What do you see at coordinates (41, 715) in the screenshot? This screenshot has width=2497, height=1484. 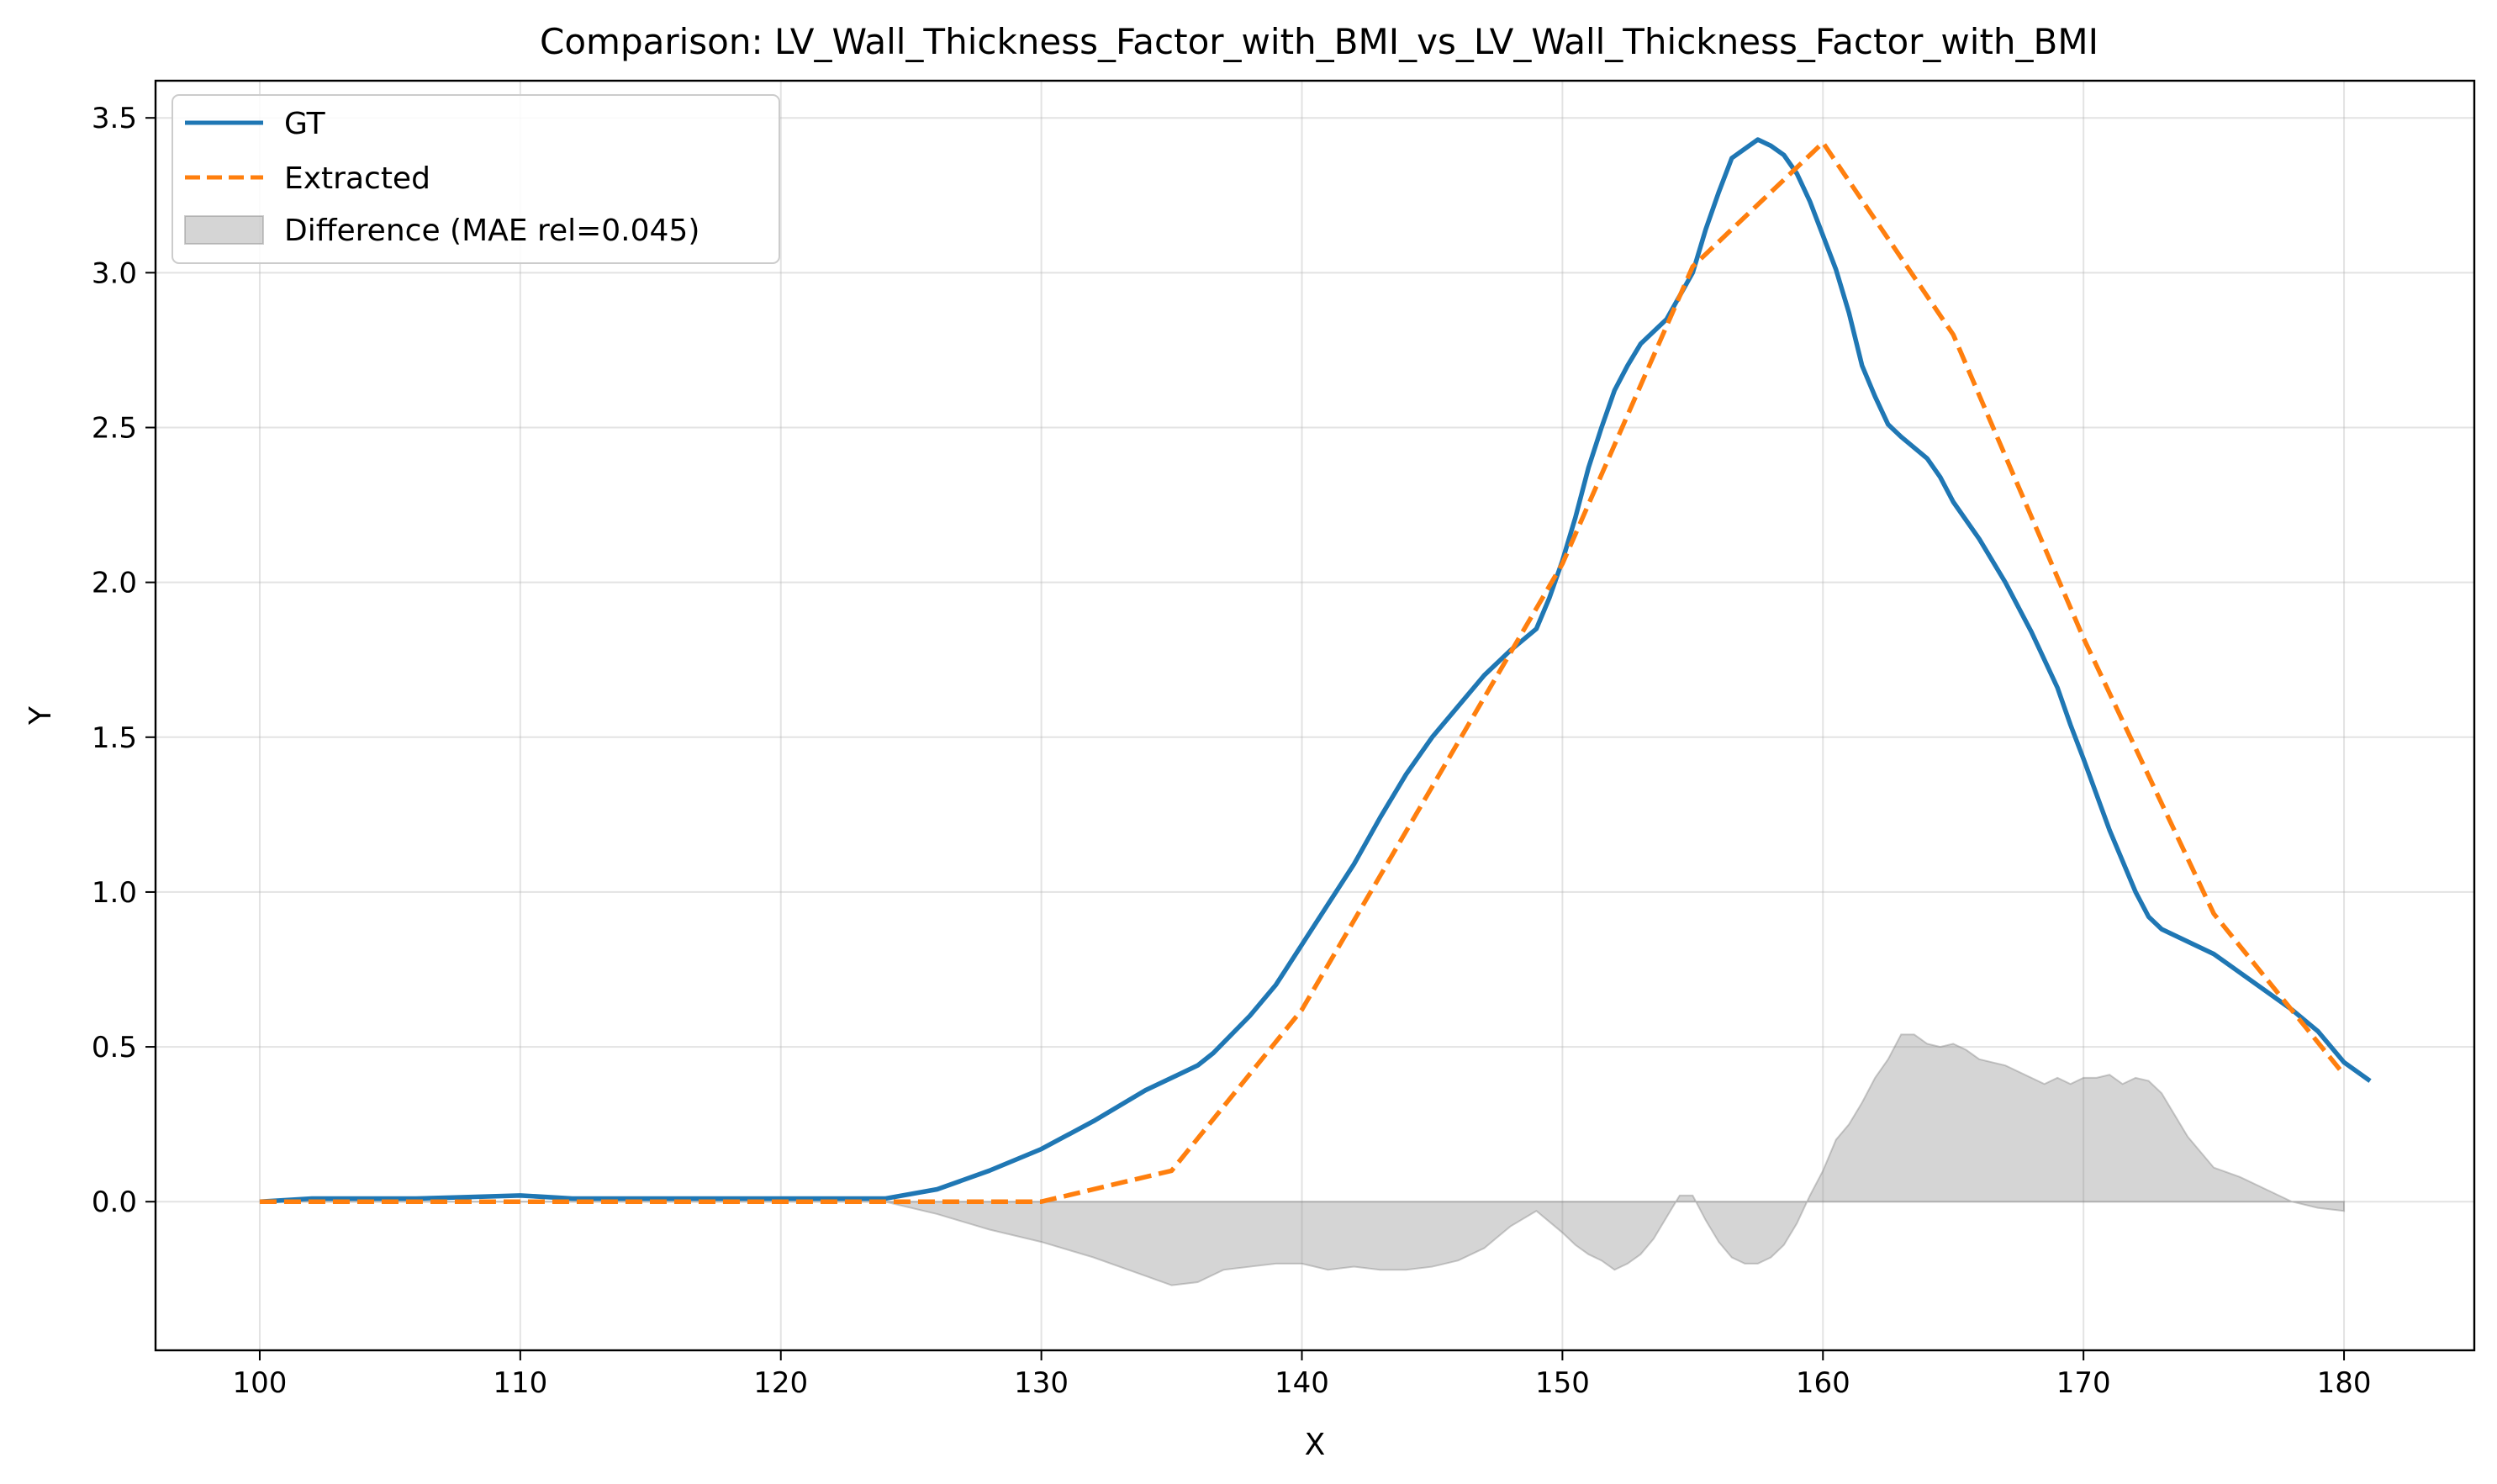 I see `y-axis-label: Y` at bounding box center [41, 715].